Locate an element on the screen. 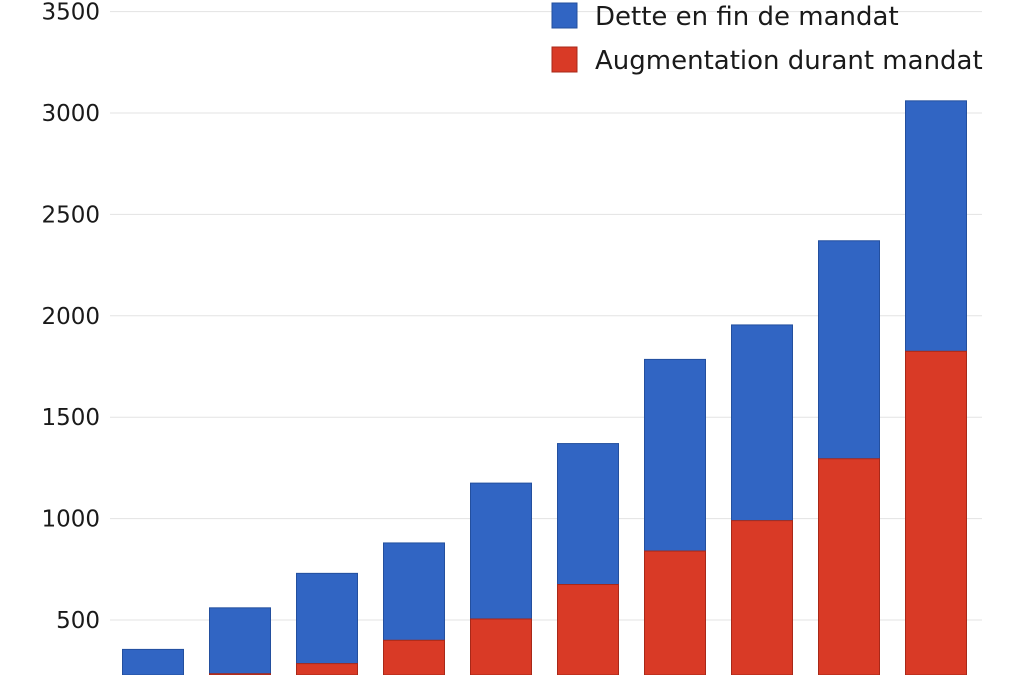 This screenshot has height=675, width=1024. y-tick-label: 3000 is located at coordinates (70, 114).